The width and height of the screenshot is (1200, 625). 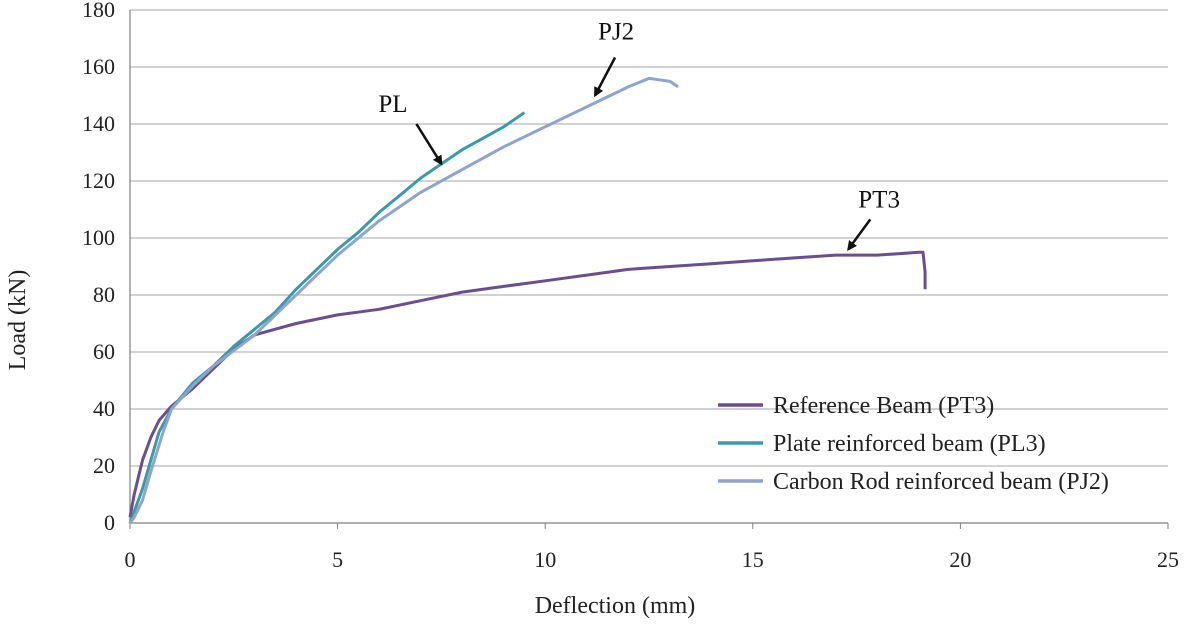 I want to click on y-tick-labels: 0 20 40 60 80 100 120 140 160 180, so click(x=98, y=267).